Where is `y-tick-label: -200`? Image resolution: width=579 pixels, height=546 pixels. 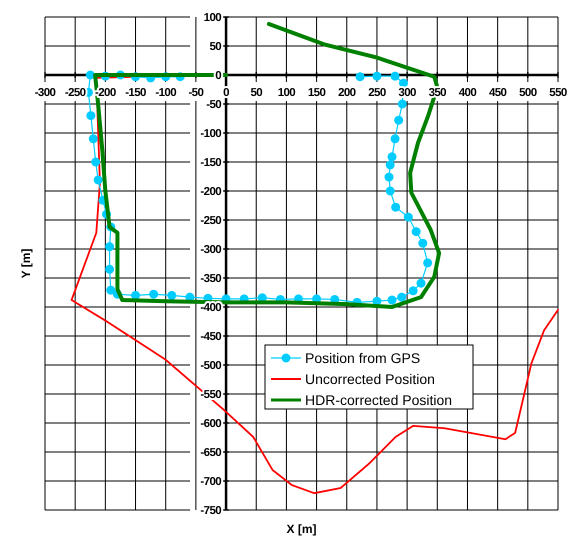 y-tick-label: -200 is located at coordinates (211, 192).